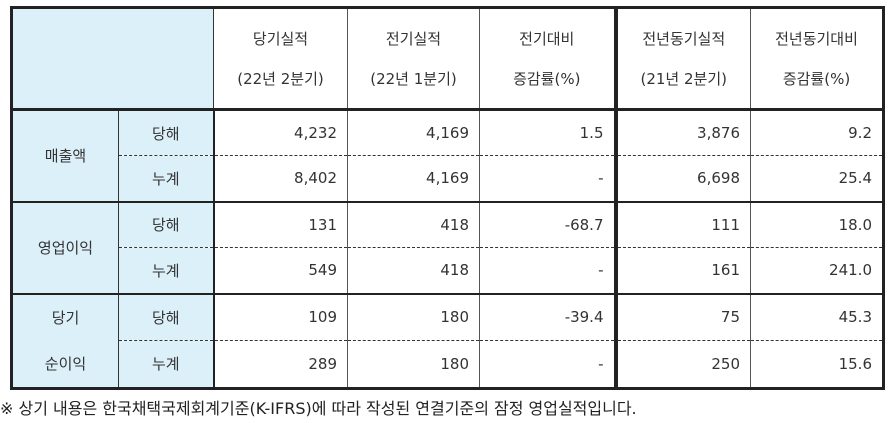 This screenshot has height=423, width=889. Describe the element at coordinates (684, 38) in the screenshot. I see `col-header-line1: 전년동기실적` at that location.